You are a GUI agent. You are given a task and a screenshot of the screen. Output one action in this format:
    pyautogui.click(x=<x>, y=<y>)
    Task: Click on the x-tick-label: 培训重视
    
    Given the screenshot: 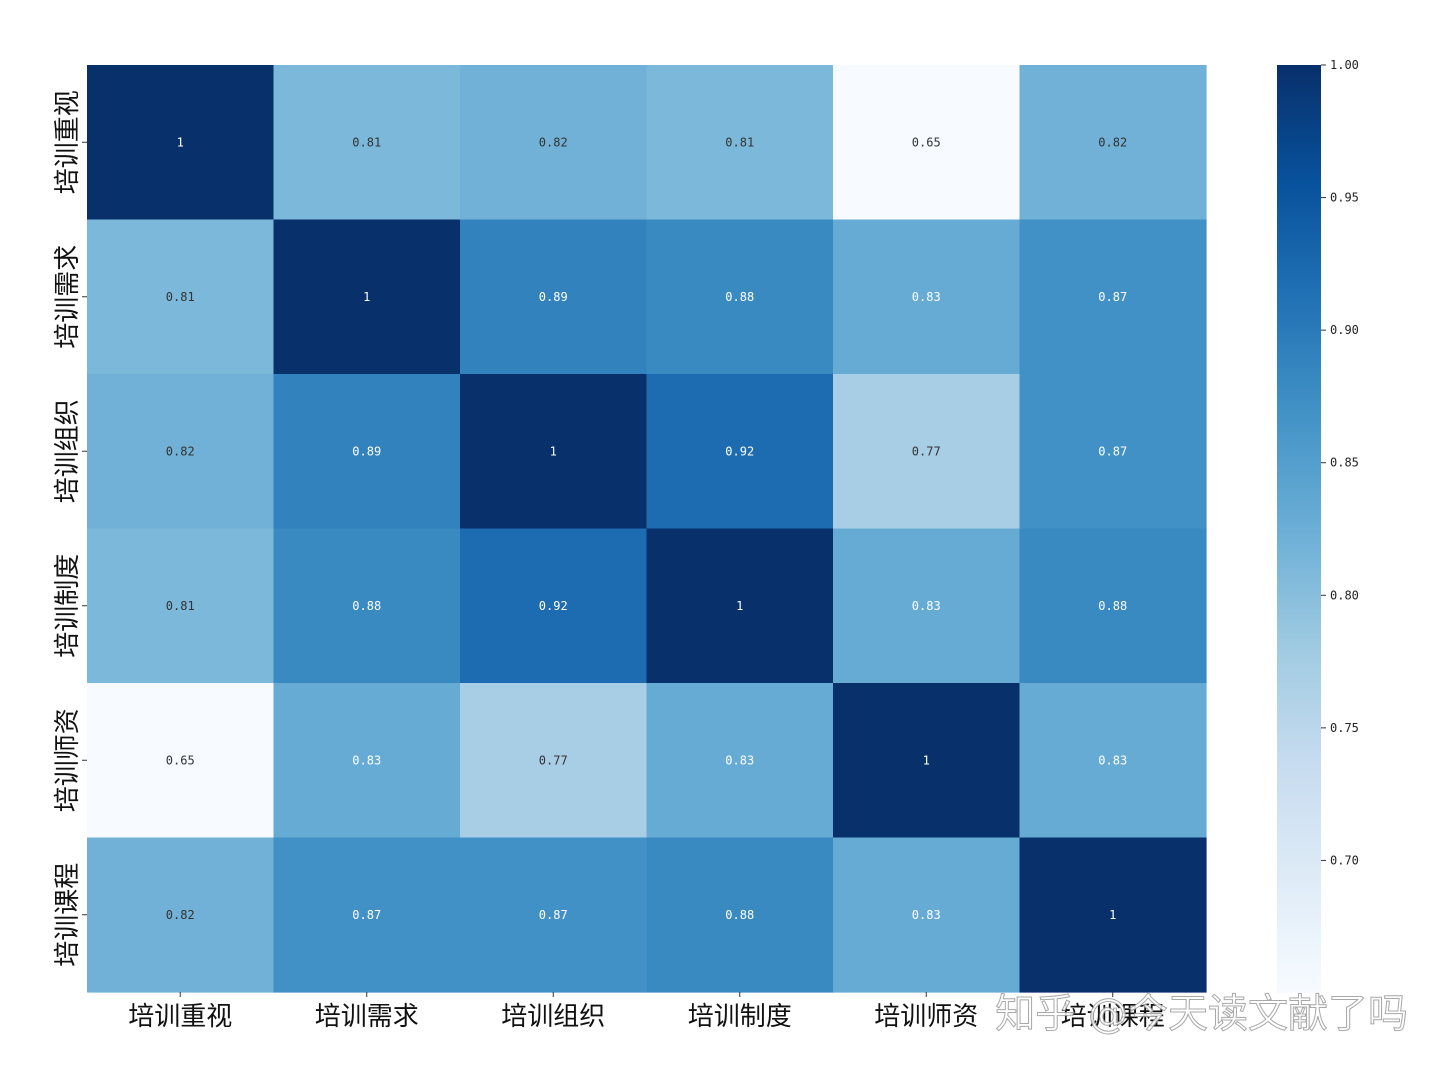 What is the action you would take?
    pyautogui.click(x=180, y=1017)
    